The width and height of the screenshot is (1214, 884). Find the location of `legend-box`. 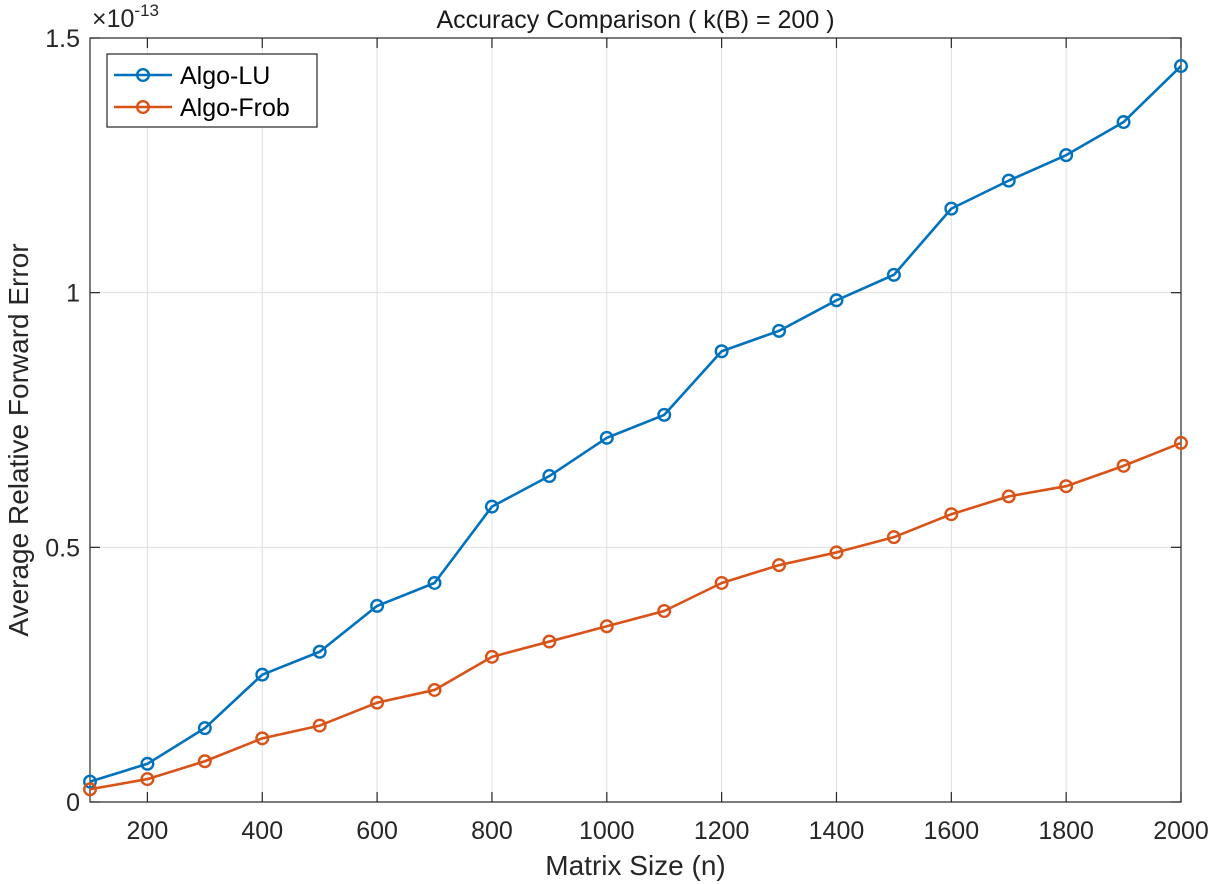

legend-box is located at coordinates (212, 90).